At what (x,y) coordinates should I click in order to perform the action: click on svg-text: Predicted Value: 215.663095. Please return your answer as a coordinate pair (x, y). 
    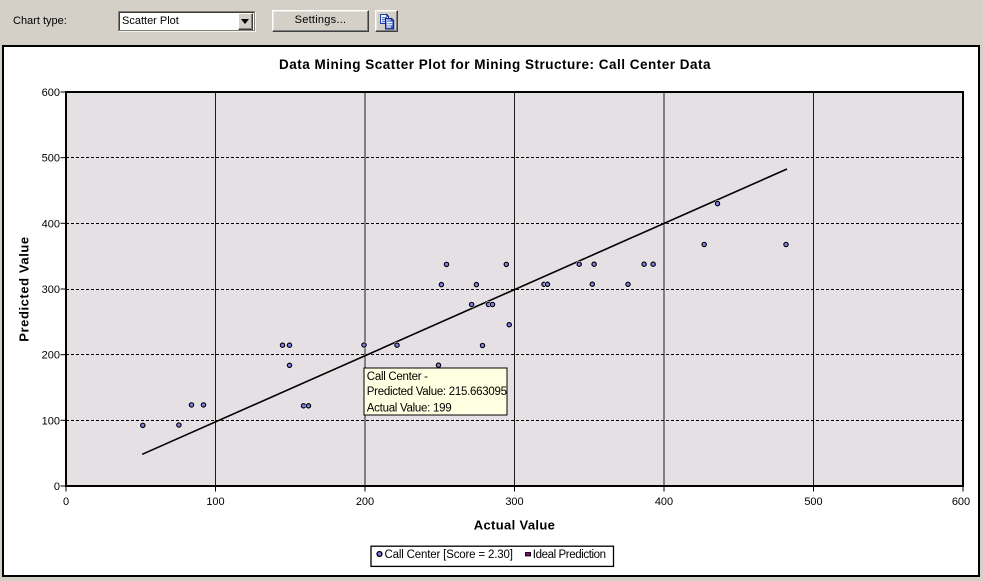
    Looking at the image, I should click on (437, 392).